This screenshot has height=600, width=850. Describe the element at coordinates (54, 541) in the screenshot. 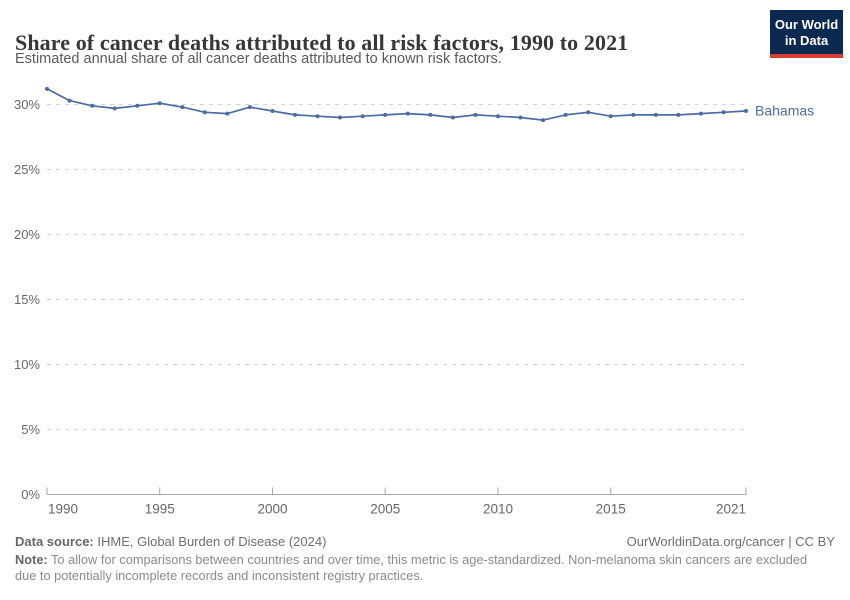

I see `data-source-label: Data source:` at that location.